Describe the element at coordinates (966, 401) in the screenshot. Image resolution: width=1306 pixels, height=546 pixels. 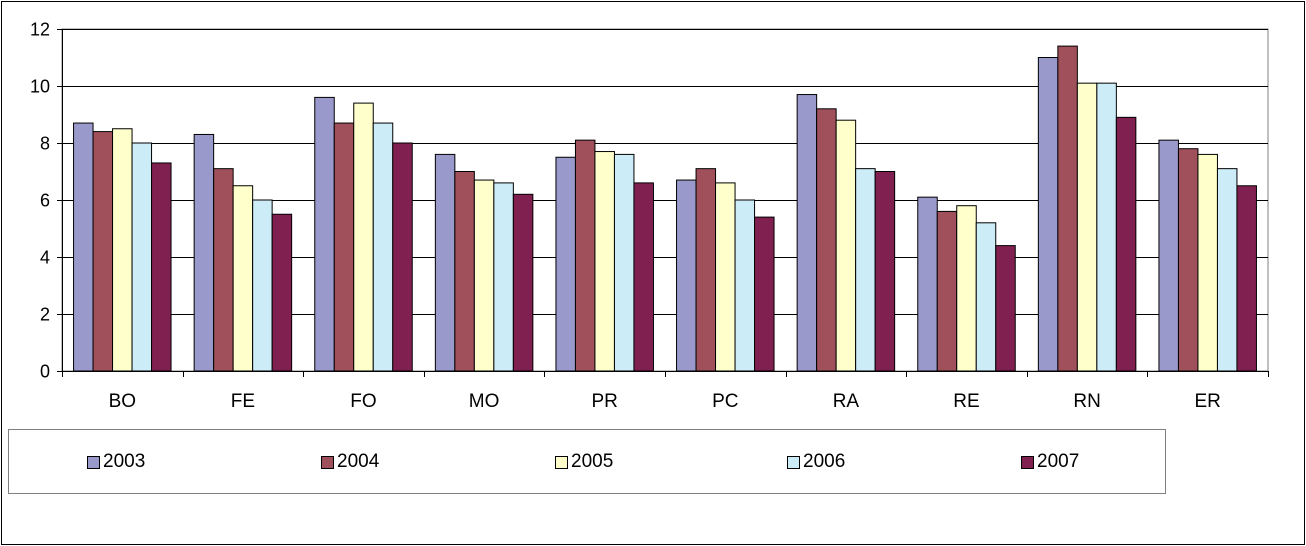
I see `x-tick-label: RE` at that location.